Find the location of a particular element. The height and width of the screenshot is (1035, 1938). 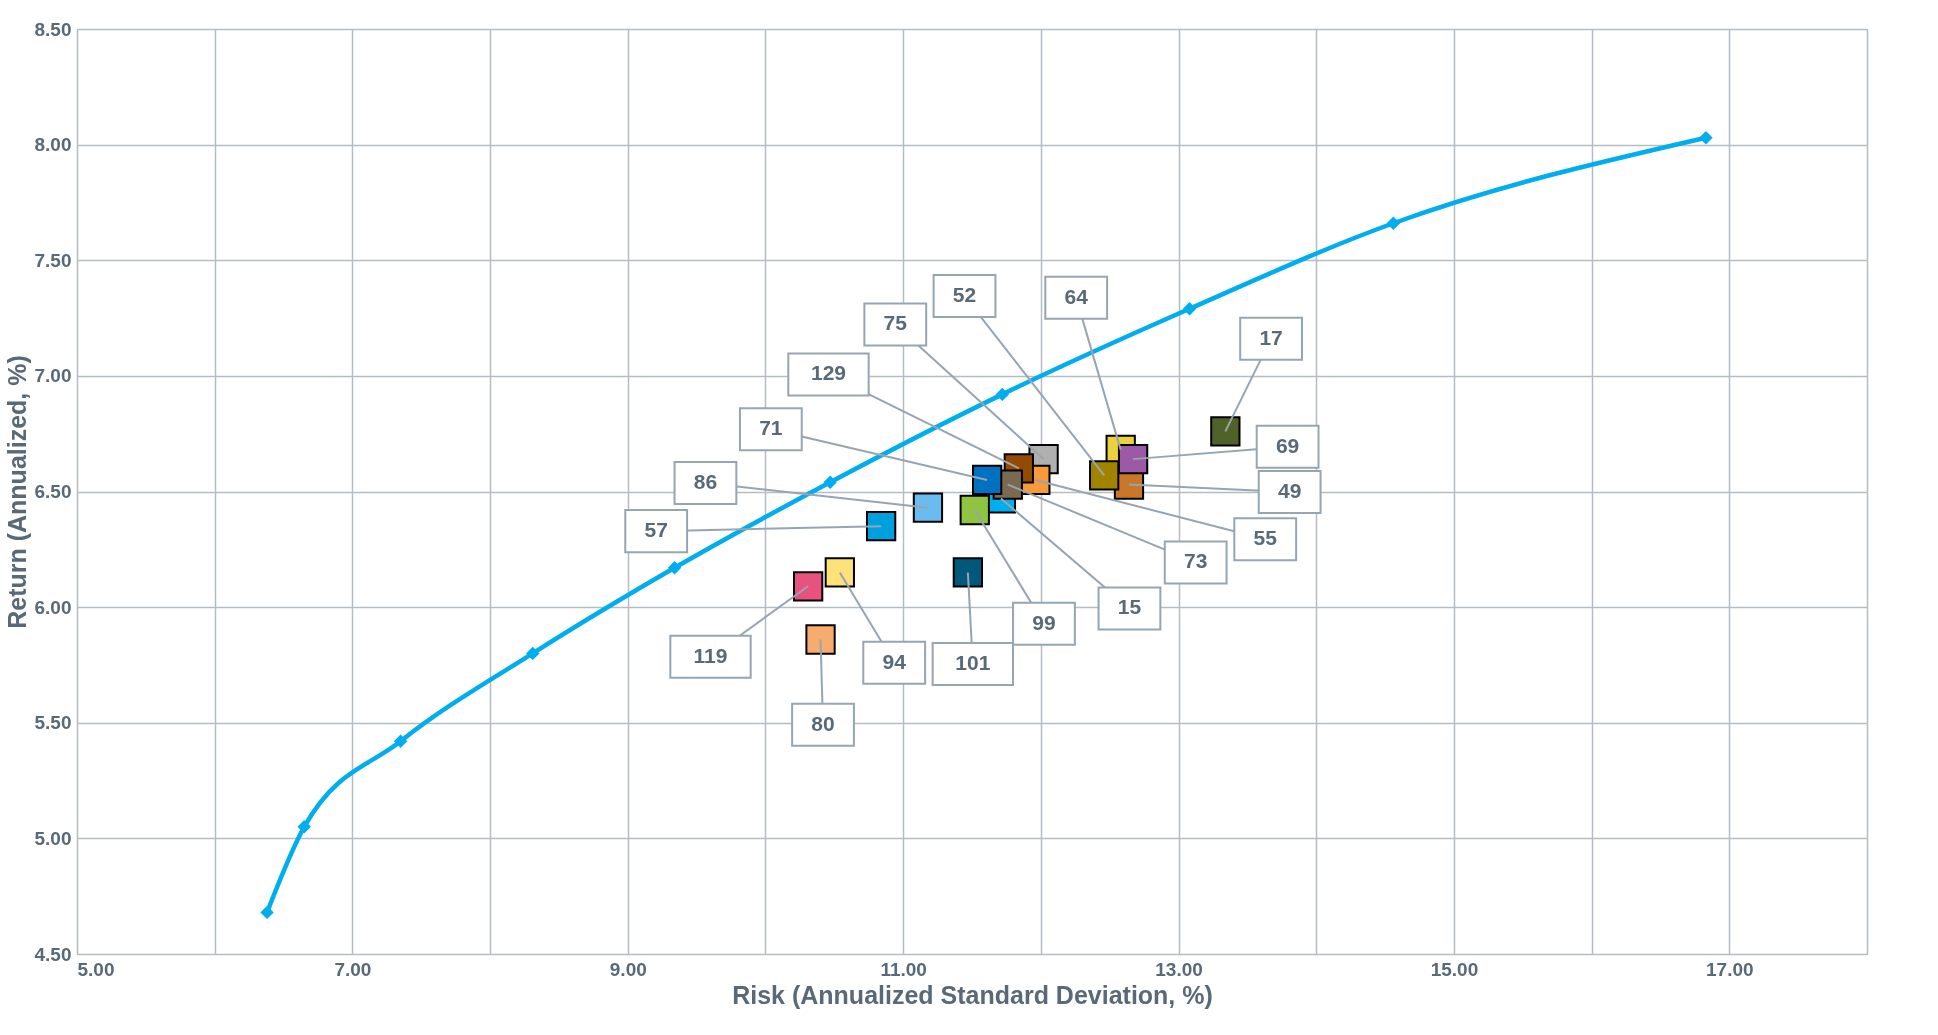

y-tick-label: 6.00 is located at coordinates (53, 607).